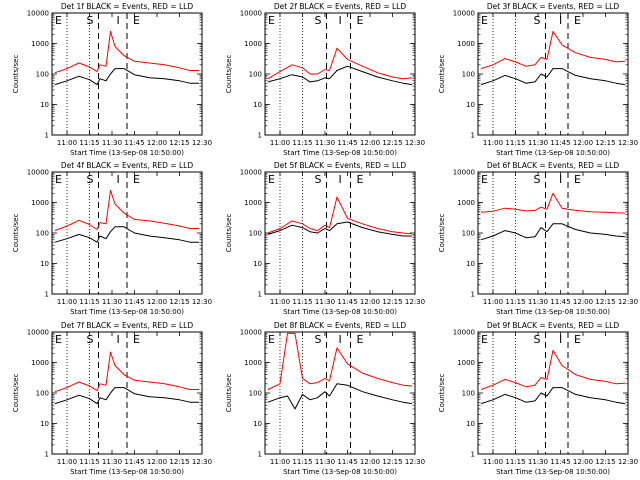  I want to click on chart-title: Det 3f BLACK = Events, RED = LLD, so click(553, 6).